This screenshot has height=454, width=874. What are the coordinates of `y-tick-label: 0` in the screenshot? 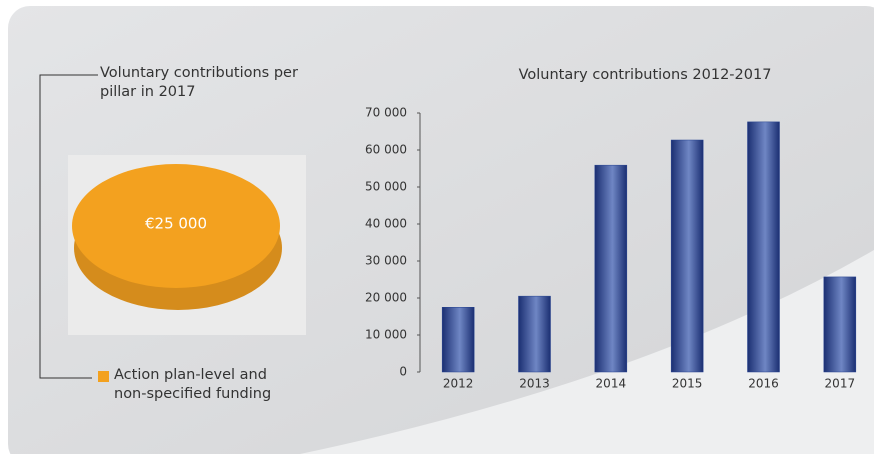 It's located at (403, 372).